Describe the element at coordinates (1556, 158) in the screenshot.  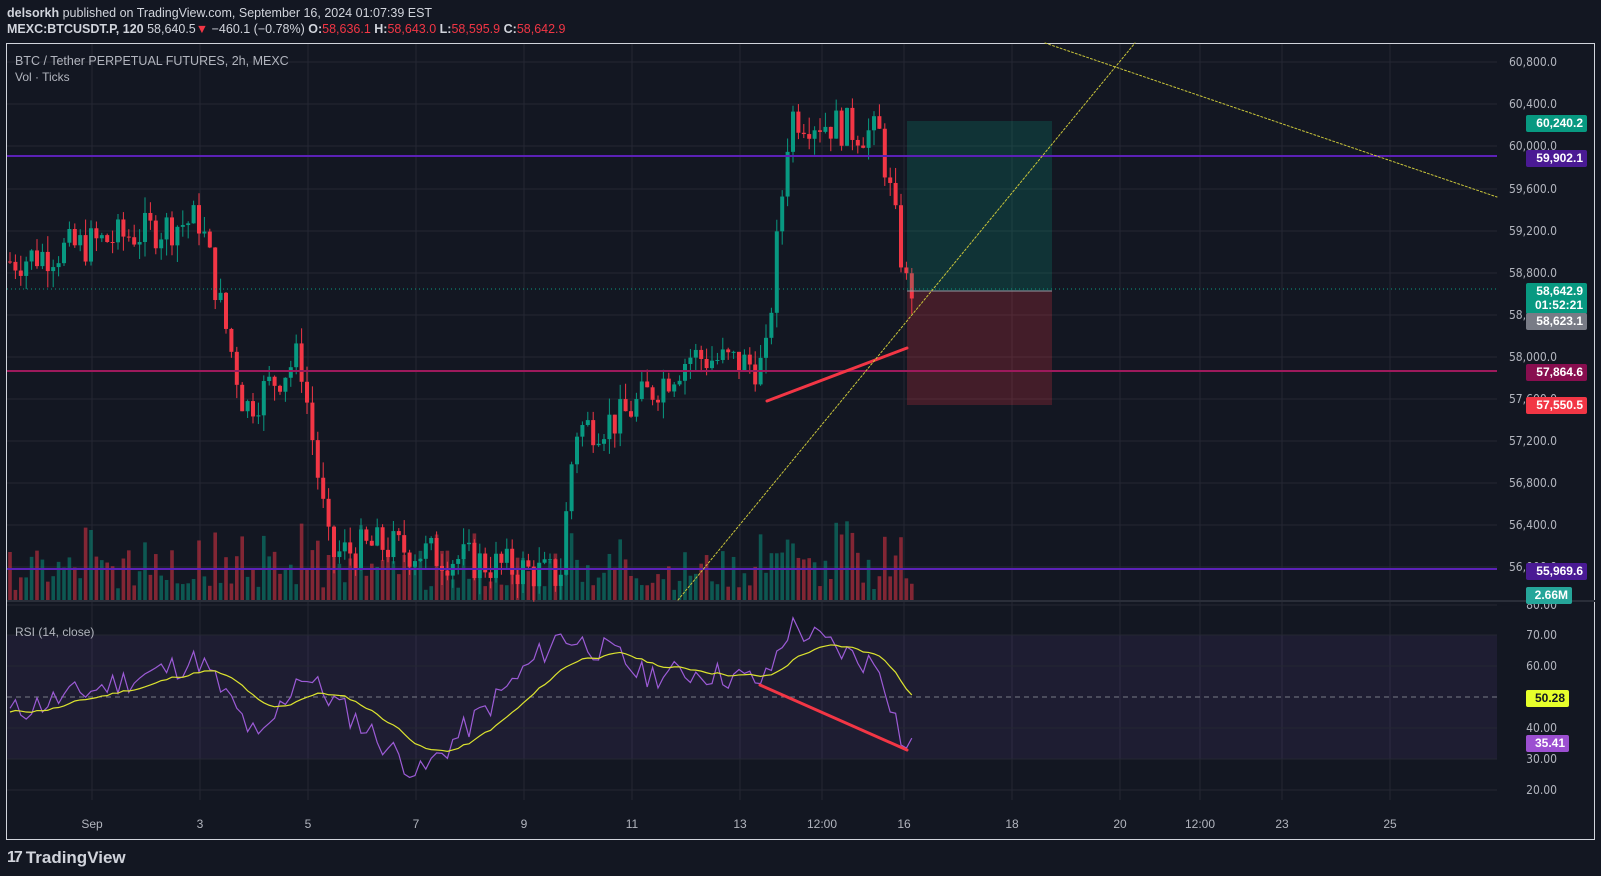
I see `price-tag: 59,902.1` at that location.